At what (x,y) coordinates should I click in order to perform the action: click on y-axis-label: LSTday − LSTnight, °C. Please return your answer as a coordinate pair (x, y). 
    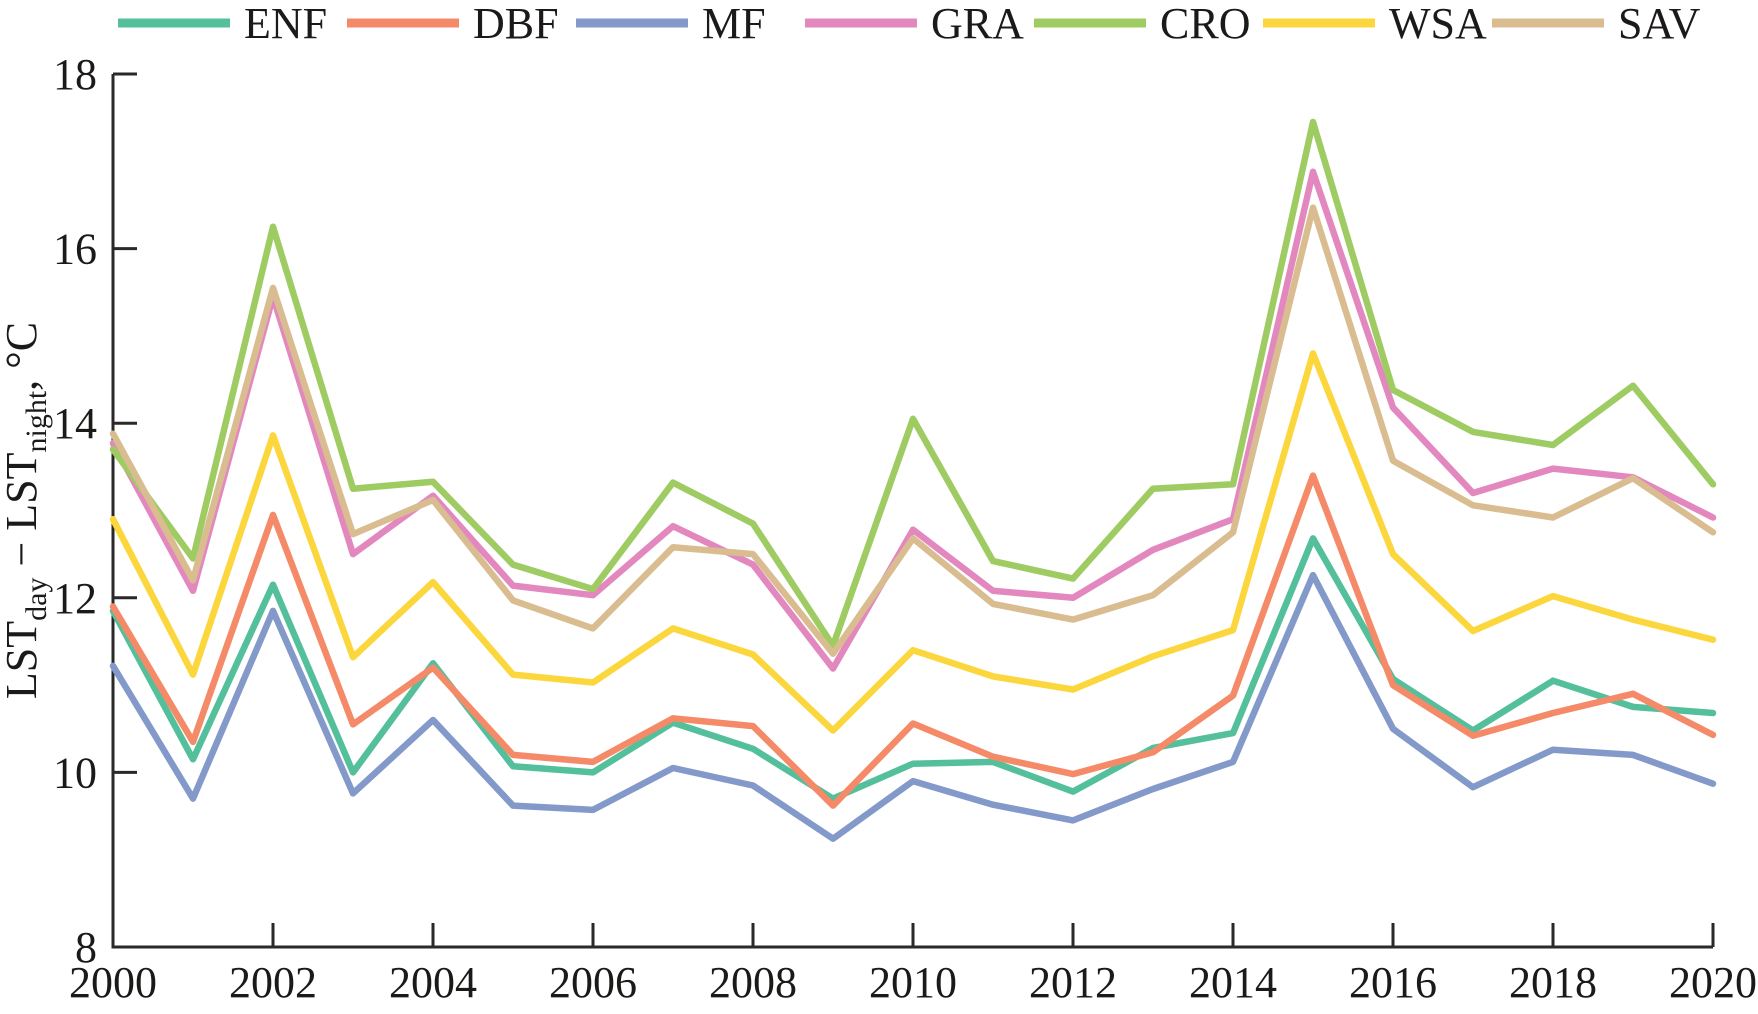
    Looking at the image, I should click on (26, 510).